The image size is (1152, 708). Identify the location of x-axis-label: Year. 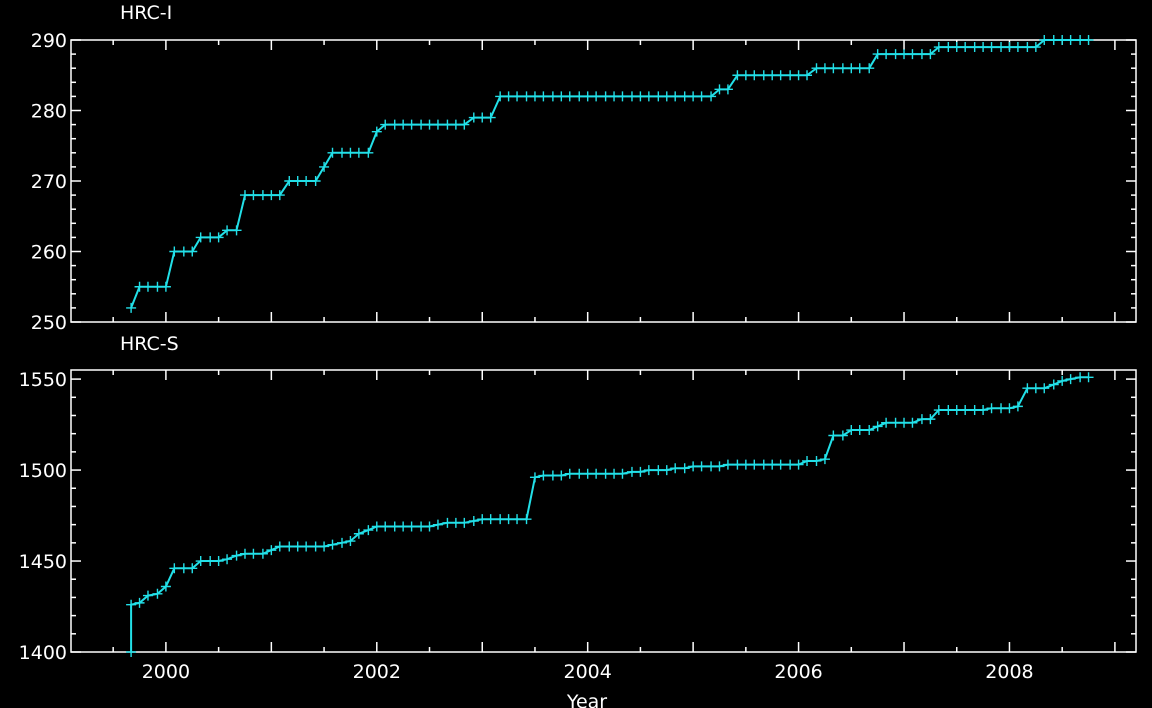
(586, 699).